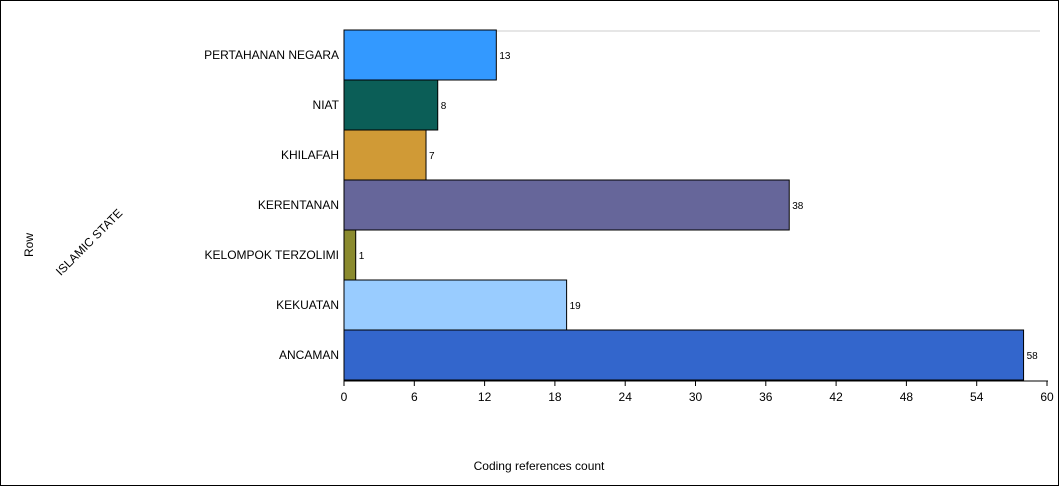 This screenshot has width=1059, height=486. What do you see at coordinates (684, 355) in the screenshot?
I see `bar-ancaman` at bounding box center [684, 355].